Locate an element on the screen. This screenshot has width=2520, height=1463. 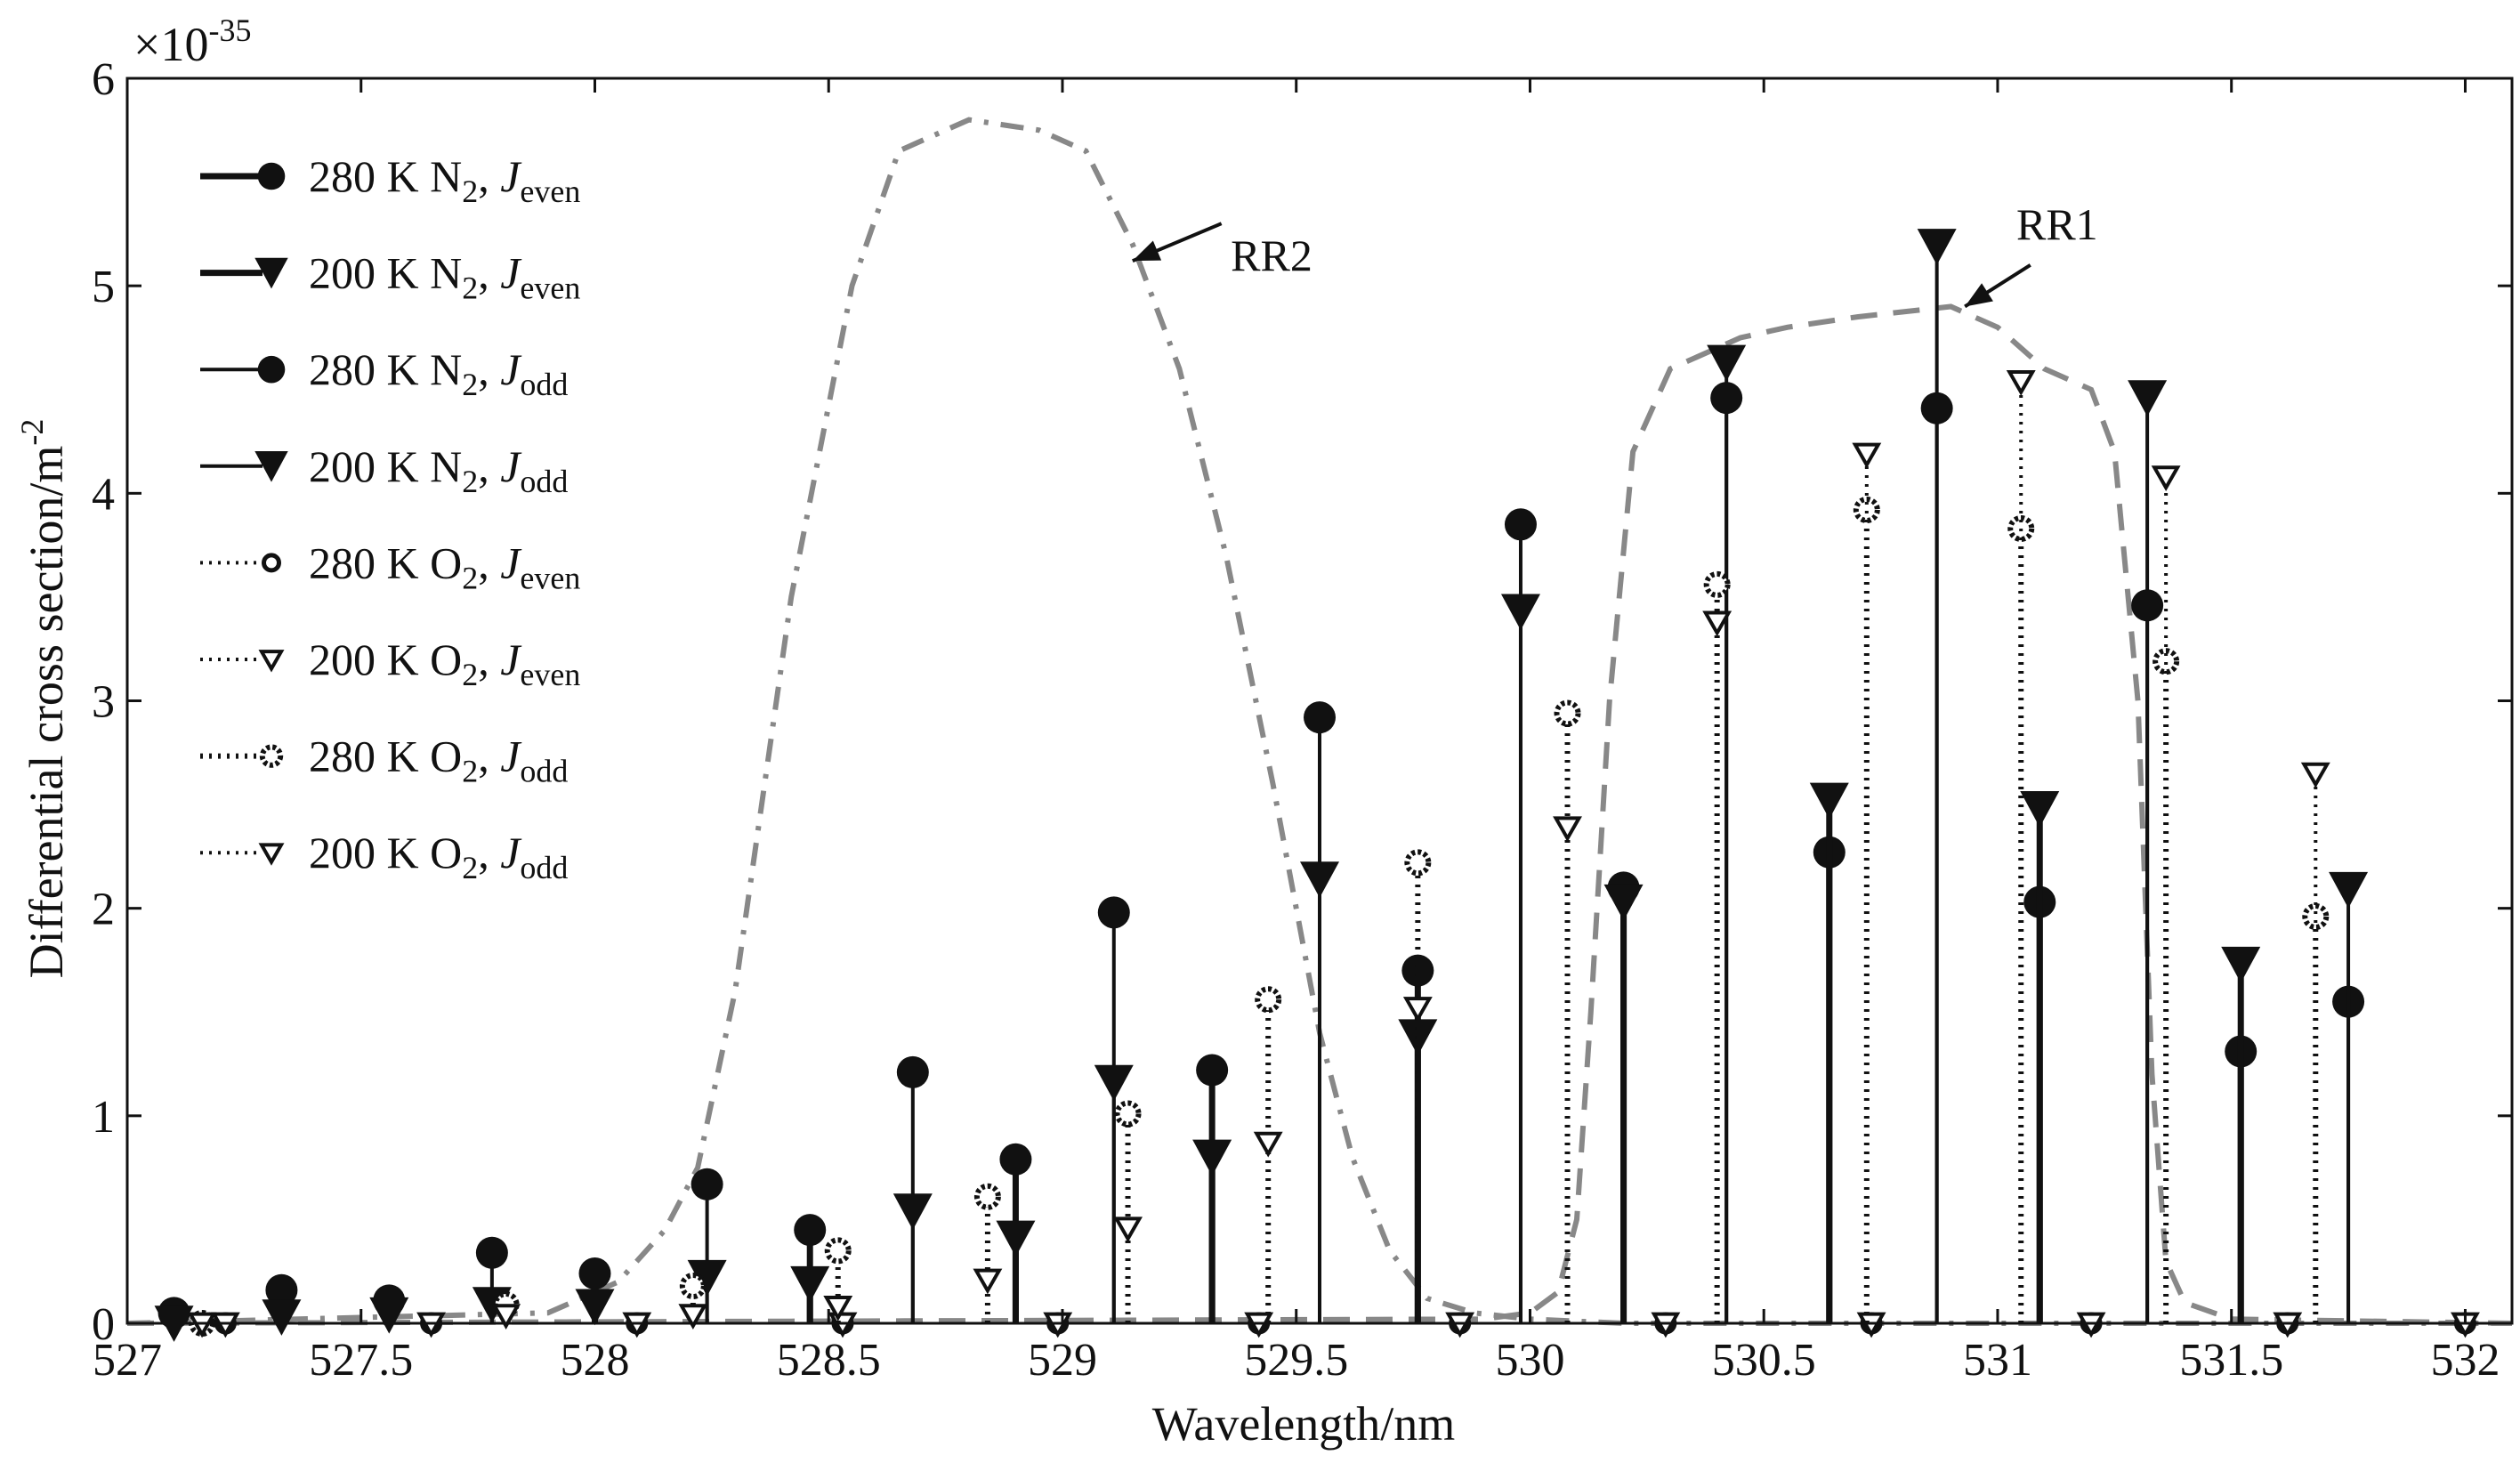
y-axis-title: Differential cross section/m-2 is located at coordinates (43, 699).